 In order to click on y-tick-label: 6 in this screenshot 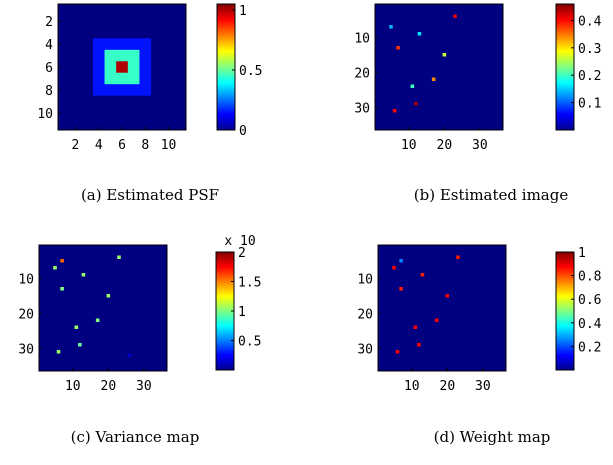, I will do `click(49, 68)`.